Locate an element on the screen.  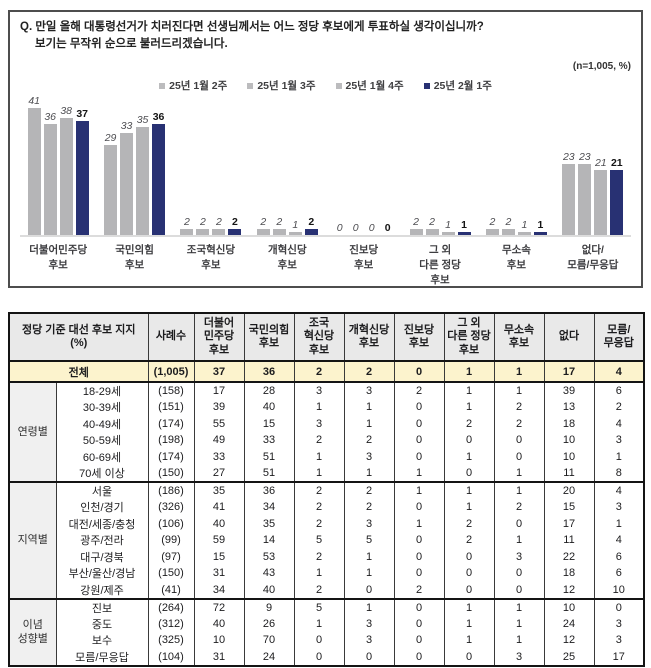
table-row: 강원/제주 (41) 34 40 2 0 2 0 0 12 10 is located at coordinates (327, 590).